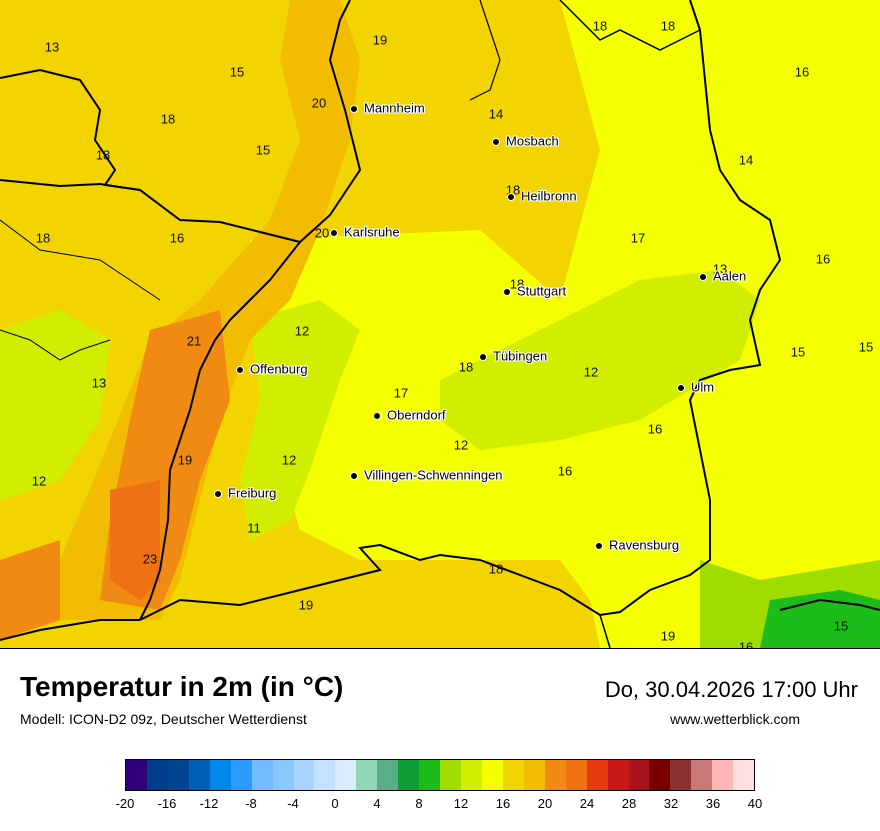 The width and height of the screenshot is (880, 831). Describe the element at coordinates (150, 559) in the screenshot. I see `temperature-value: 23` at that location.